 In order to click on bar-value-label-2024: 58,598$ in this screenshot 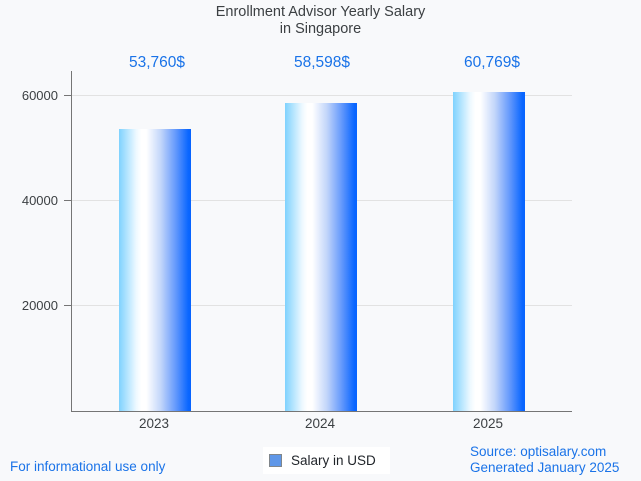, I will do `click(322, 62)`.